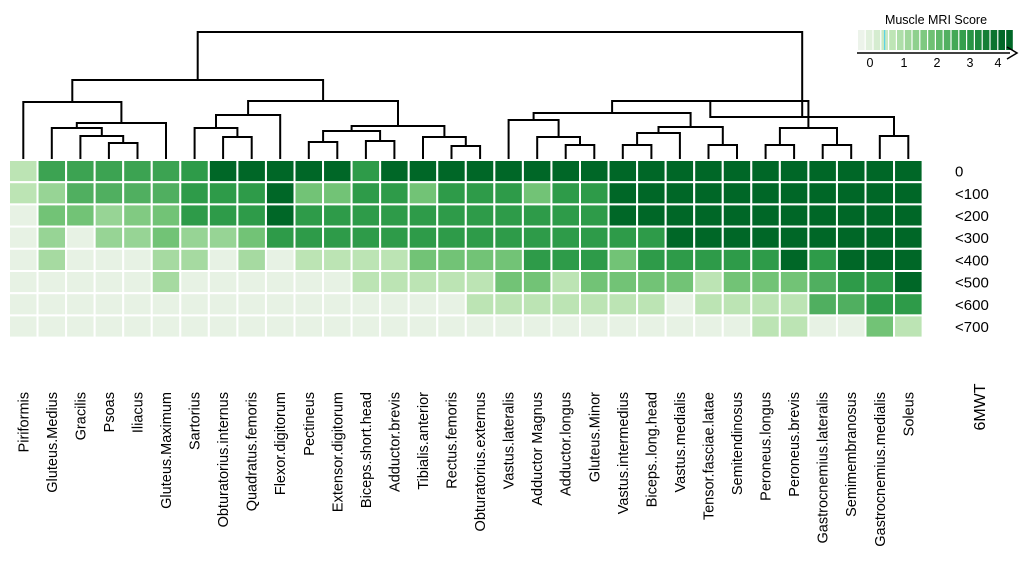  Describe the element at coordinates (110, 412) in the screenshot. I see `column-label: Psoas` at that location.